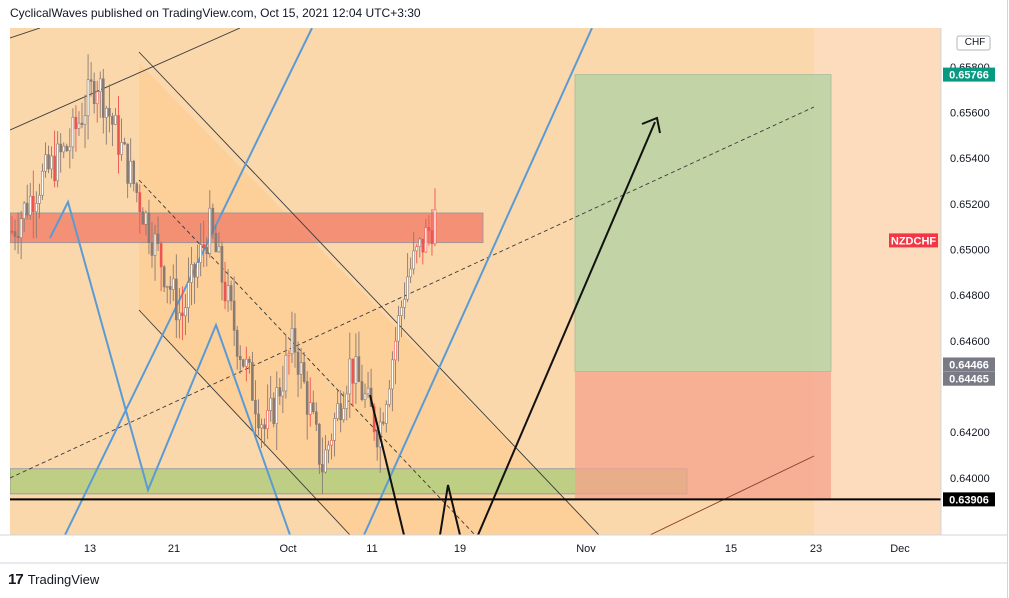 The width and height of the screenshot is (1009, 598). What do you see at coordinates (90, 549) in the screenshot?
I see `x-tick-label: 13` at bounding box center [90, 549].